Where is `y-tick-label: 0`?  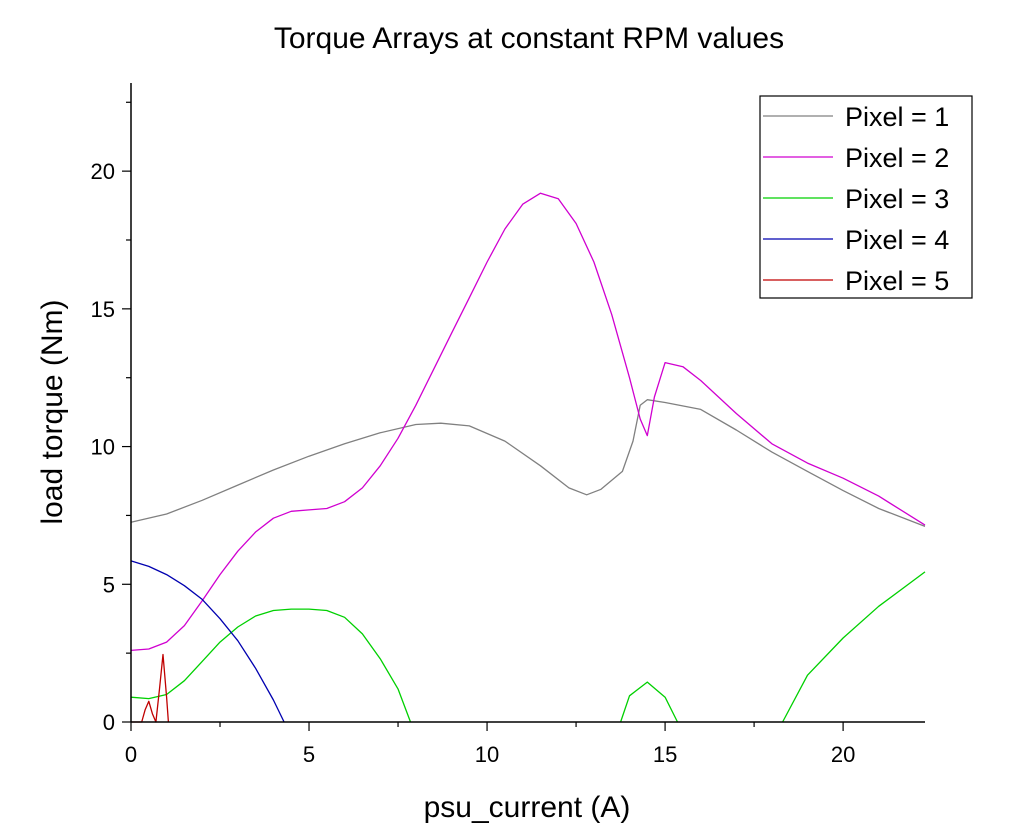 y-tick-label: 0 is located at coordinates (109, 722).